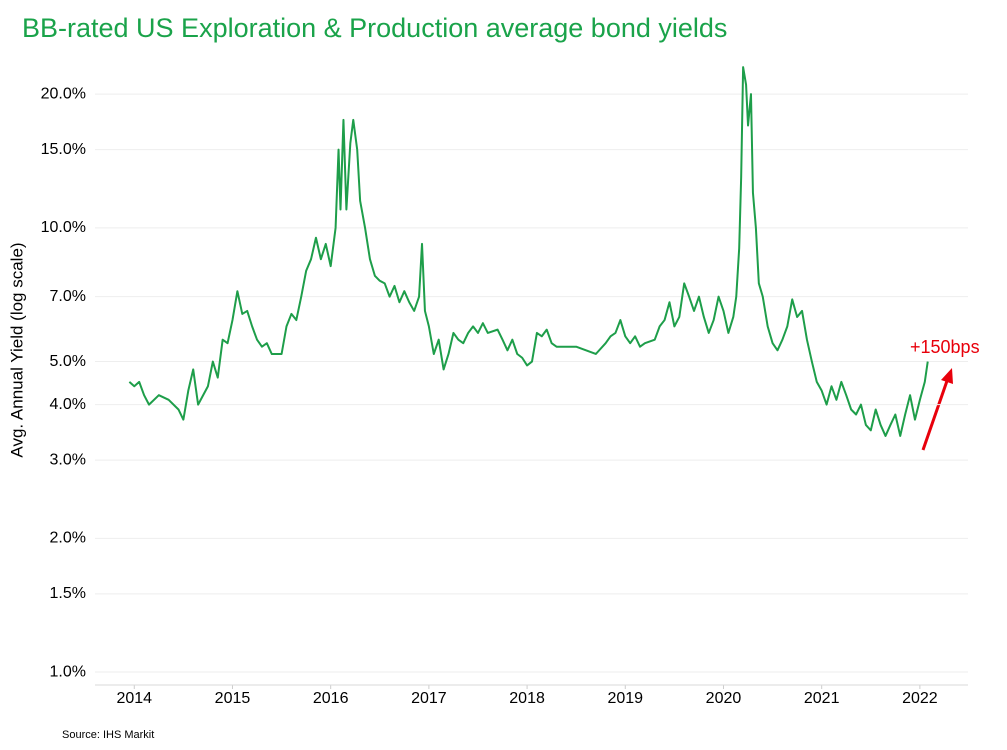 The height and width of the screenshot is (750, 1007). I want to click on arrow, so click(937, 409).